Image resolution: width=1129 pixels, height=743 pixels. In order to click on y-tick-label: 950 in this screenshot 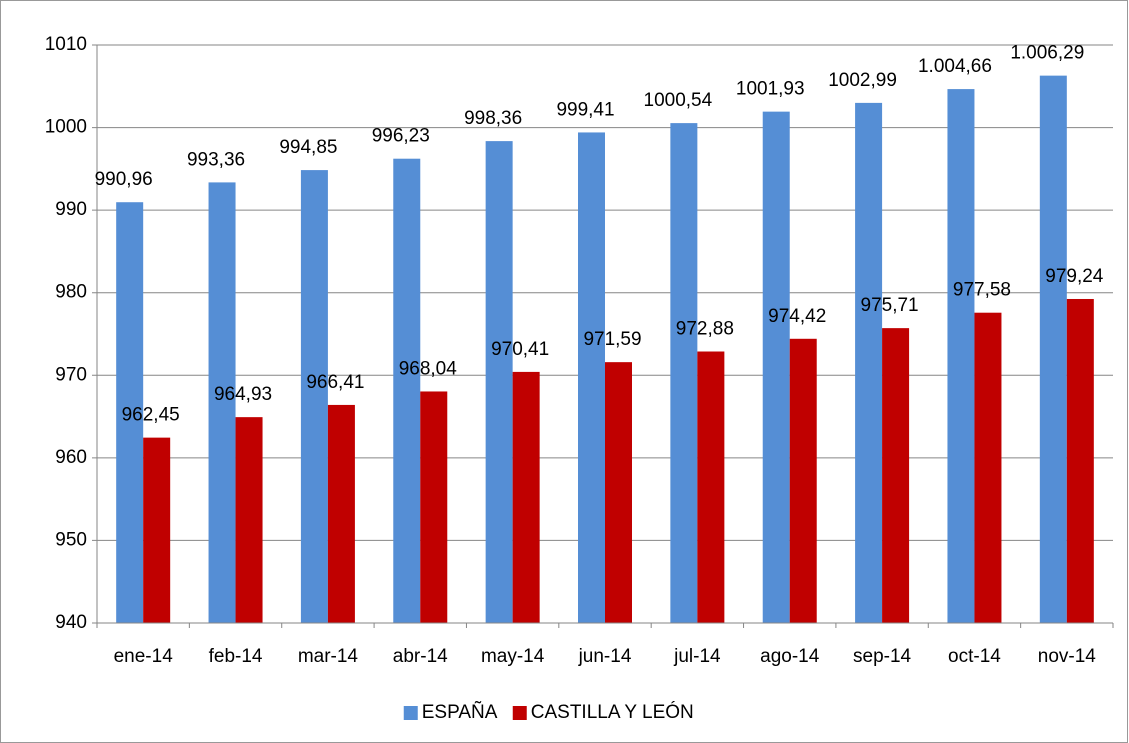, I will do `click(71, 539)`.